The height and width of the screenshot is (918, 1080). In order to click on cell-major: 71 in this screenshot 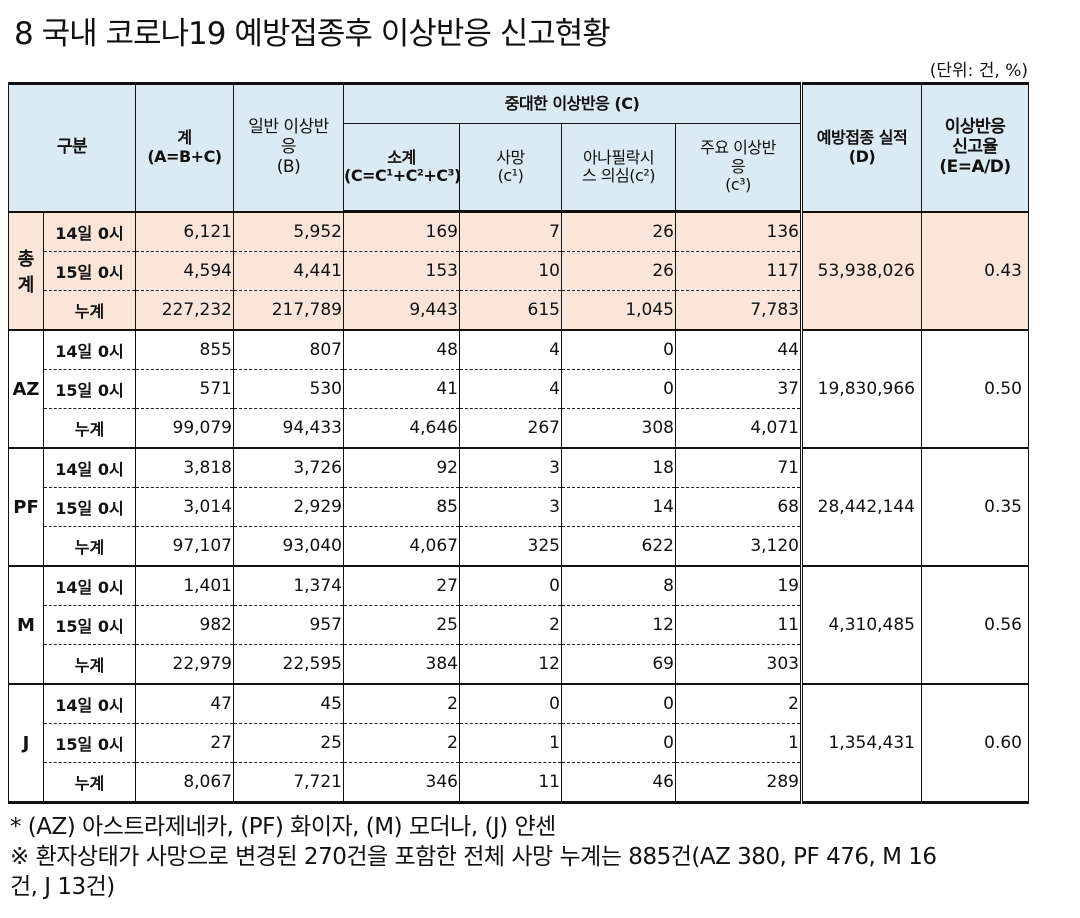, I will do `click(739, 467)`.